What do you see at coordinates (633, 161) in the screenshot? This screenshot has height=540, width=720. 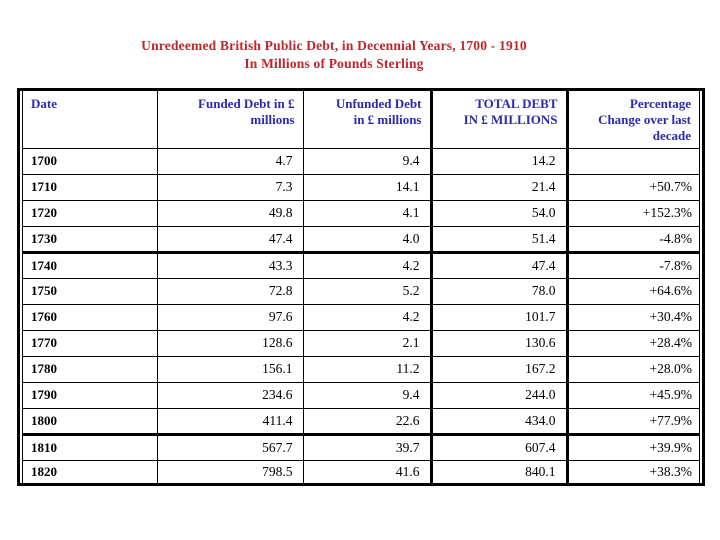 I see `cell-pct` at bounding box center [633, 161].